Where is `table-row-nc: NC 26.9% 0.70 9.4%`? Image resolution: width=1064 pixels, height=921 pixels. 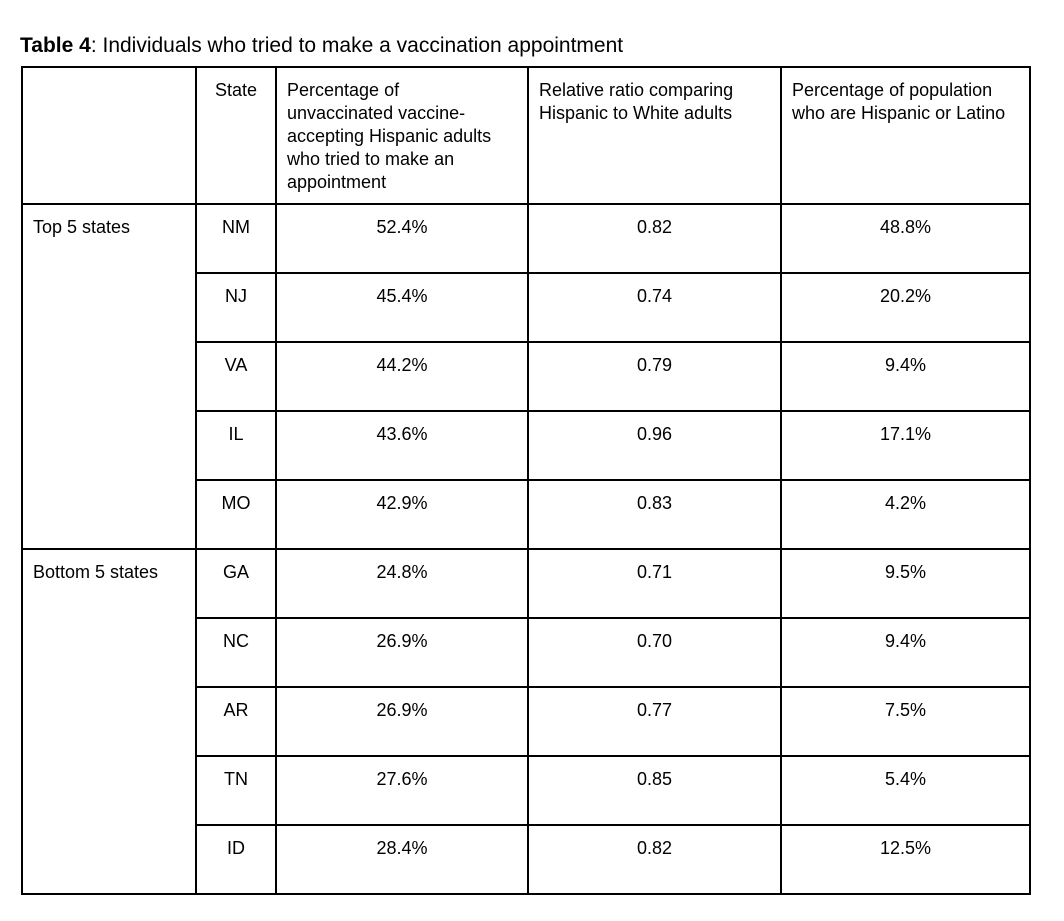
table-row-nc: NC 26.9% 0.70 9.4% is located at coordinates (526, 652).